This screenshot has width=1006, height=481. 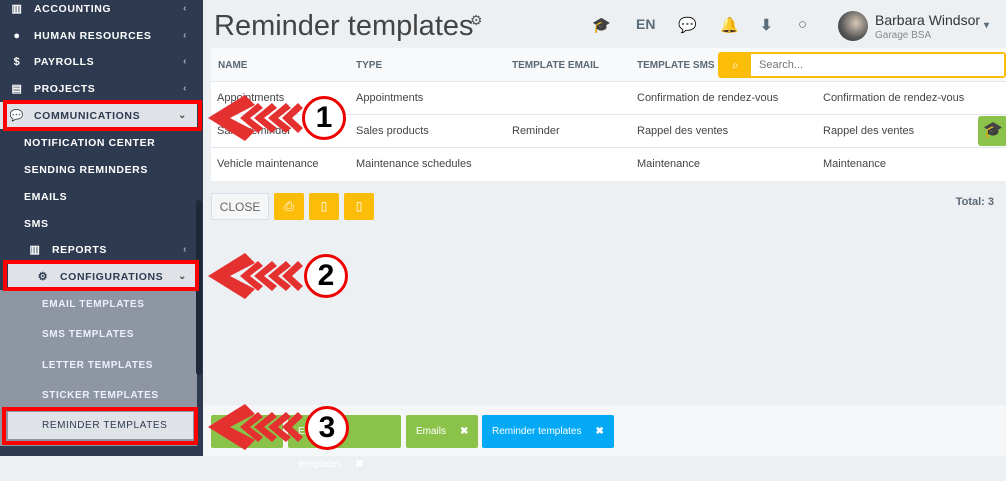 What do you see at coordinates (98, 11) in the screenshot?
I see `sidebar-item-accounting: ▥ ACCOUNTING ‹` at bounding box center [98, 11].